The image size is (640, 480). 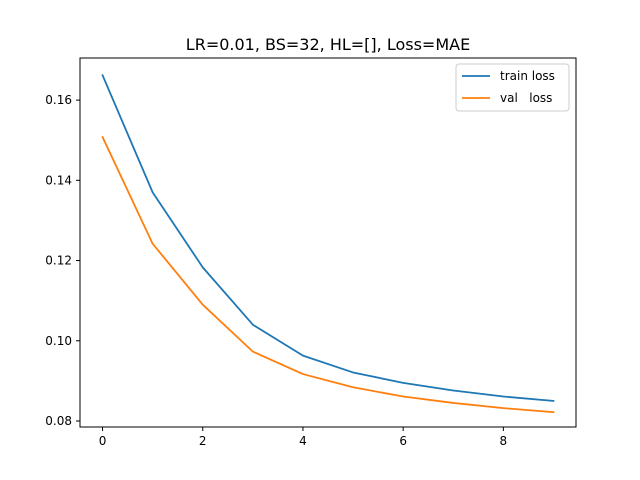 I want to click on y-tick-label: 0.10, so click(x=58, y=341).